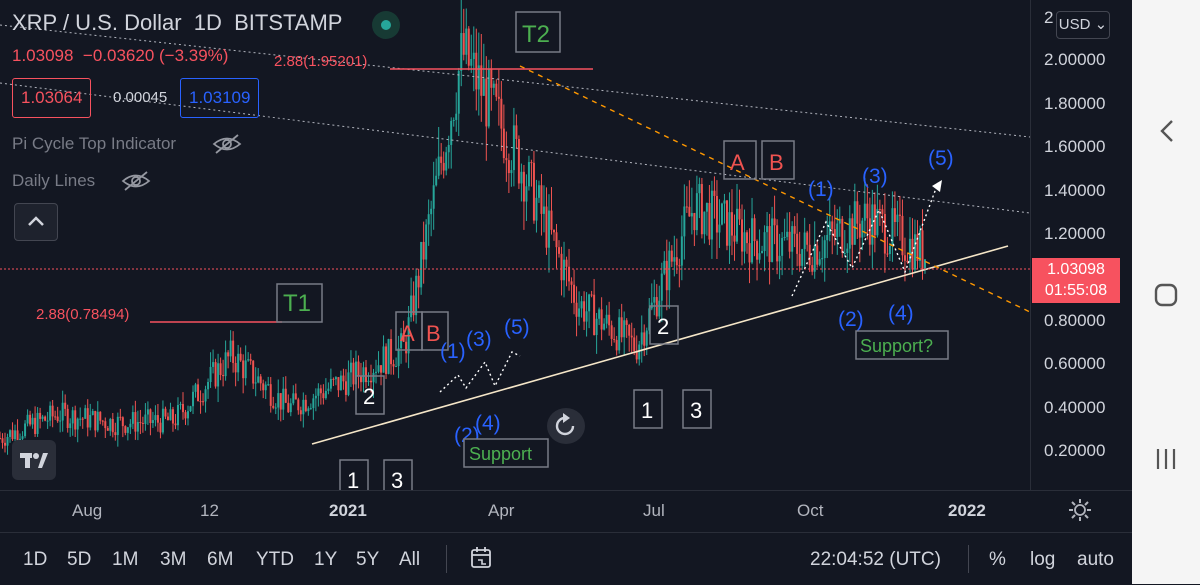 The image size is (1200, 585). I want to click on period-5d: 5D, so click(79, 559).